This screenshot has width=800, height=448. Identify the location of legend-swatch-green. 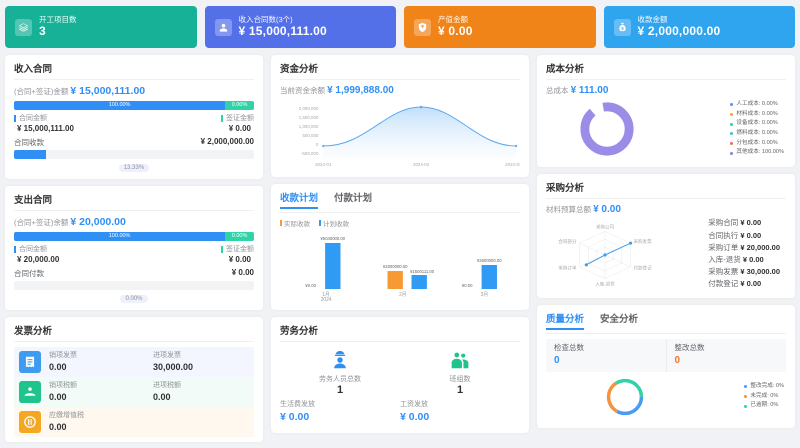
(222, 118).